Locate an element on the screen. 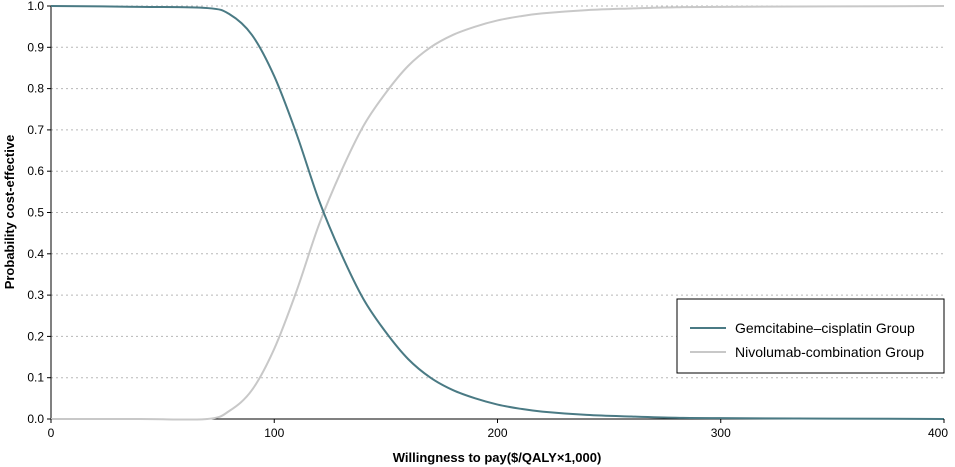  x-tick-label: 300 is located at coordinates (721, 433).